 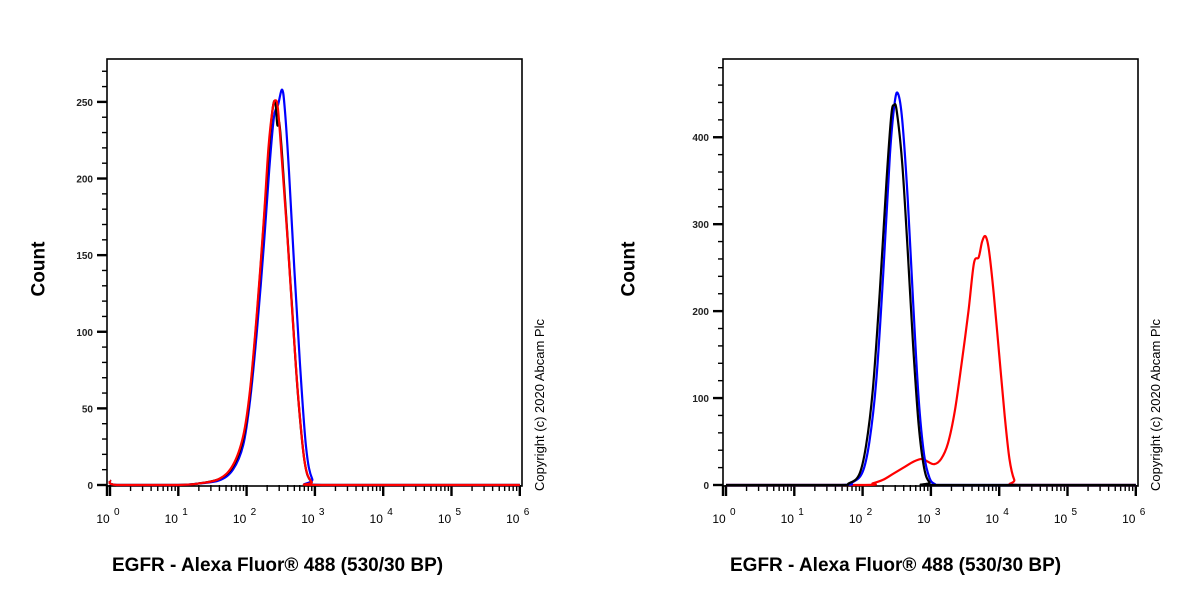 What do you see at coordinates (84, 256) in the screenshot?
I see `y-tick-label: 150` at bounding box center [84, 256].